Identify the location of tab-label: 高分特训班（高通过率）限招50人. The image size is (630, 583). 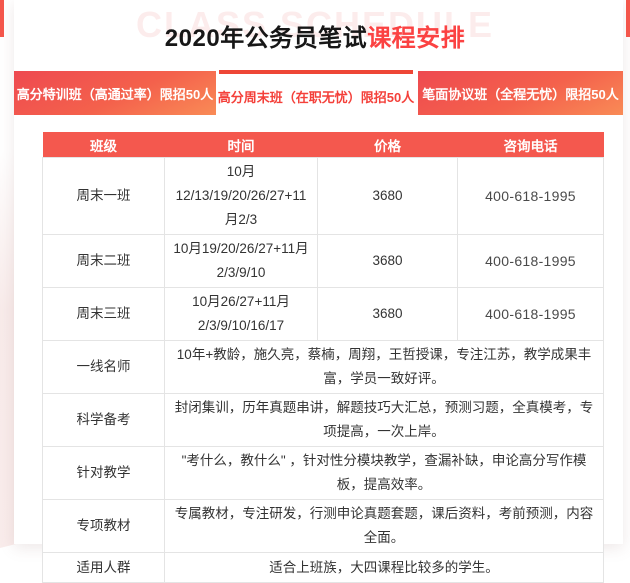
(115, 94).